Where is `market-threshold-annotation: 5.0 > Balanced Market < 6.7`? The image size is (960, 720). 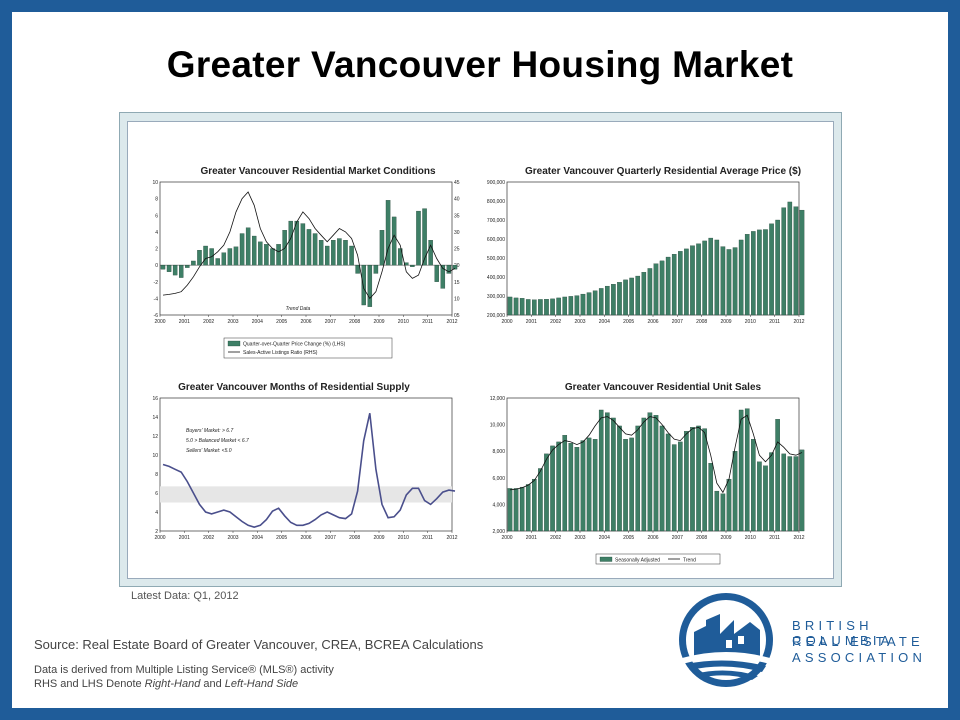
market-threshold-annotation: 5.0 > Balanced Market < 6.7 is located at coordinates (217, 441).